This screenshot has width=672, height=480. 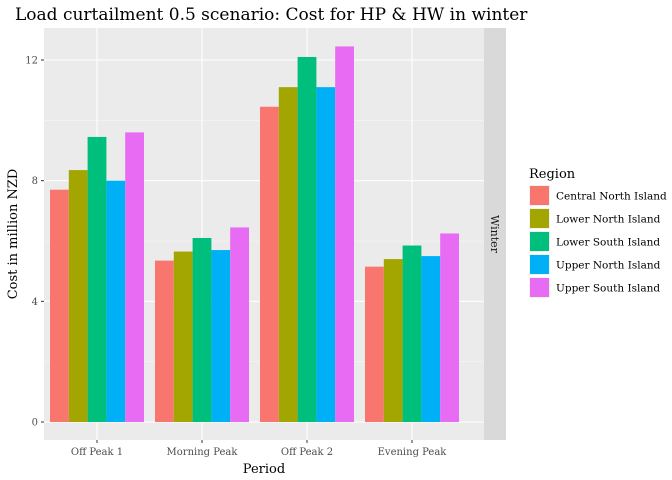 I want to click on y-tick-label: 12, so click(x=31, y=61).